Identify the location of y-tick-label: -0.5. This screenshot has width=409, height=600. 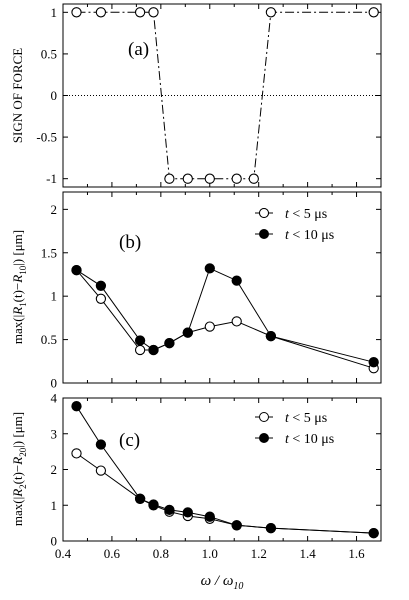
(46, 137).